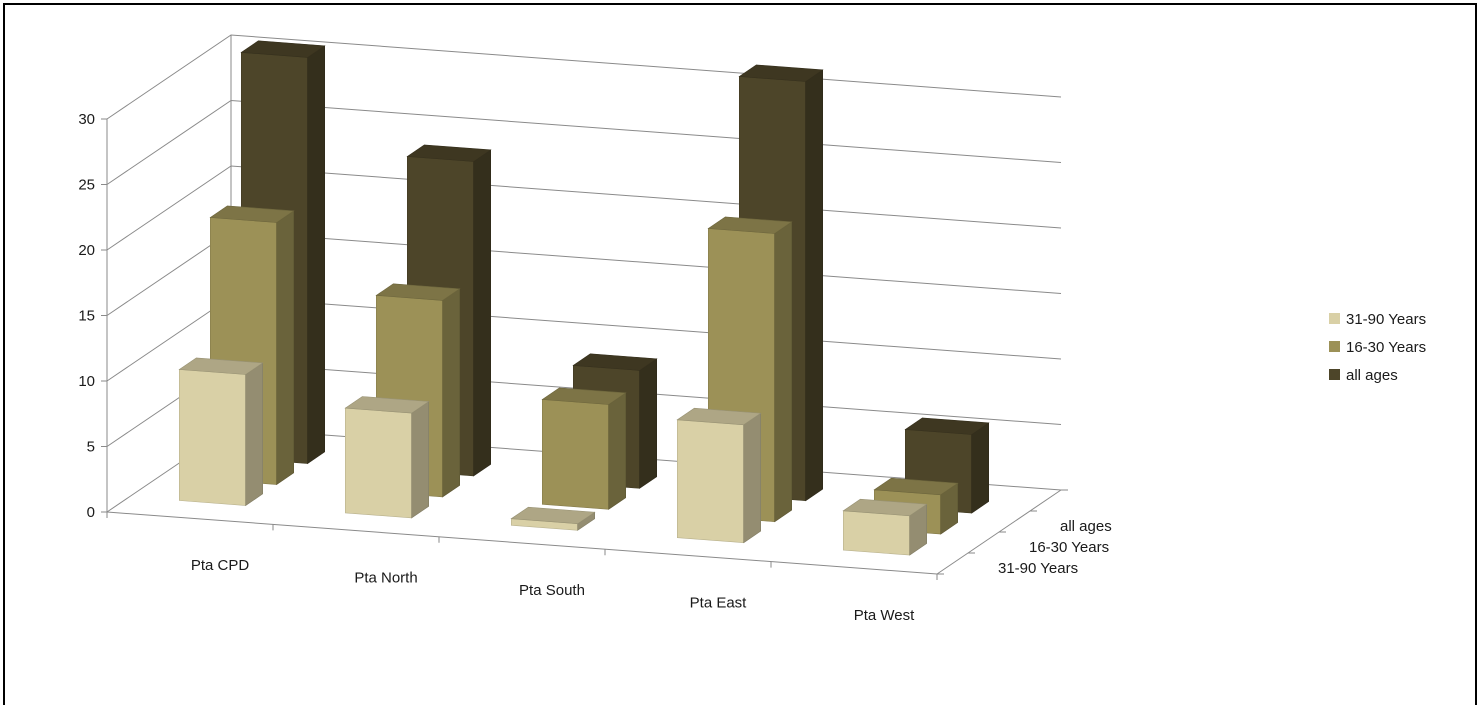 The height and width of the screenshot is (705, 1481). What do you see at coordinates (86, 316) in the screenshot?
I see `y-tick-label: 15` at bounding box center [86, 316].